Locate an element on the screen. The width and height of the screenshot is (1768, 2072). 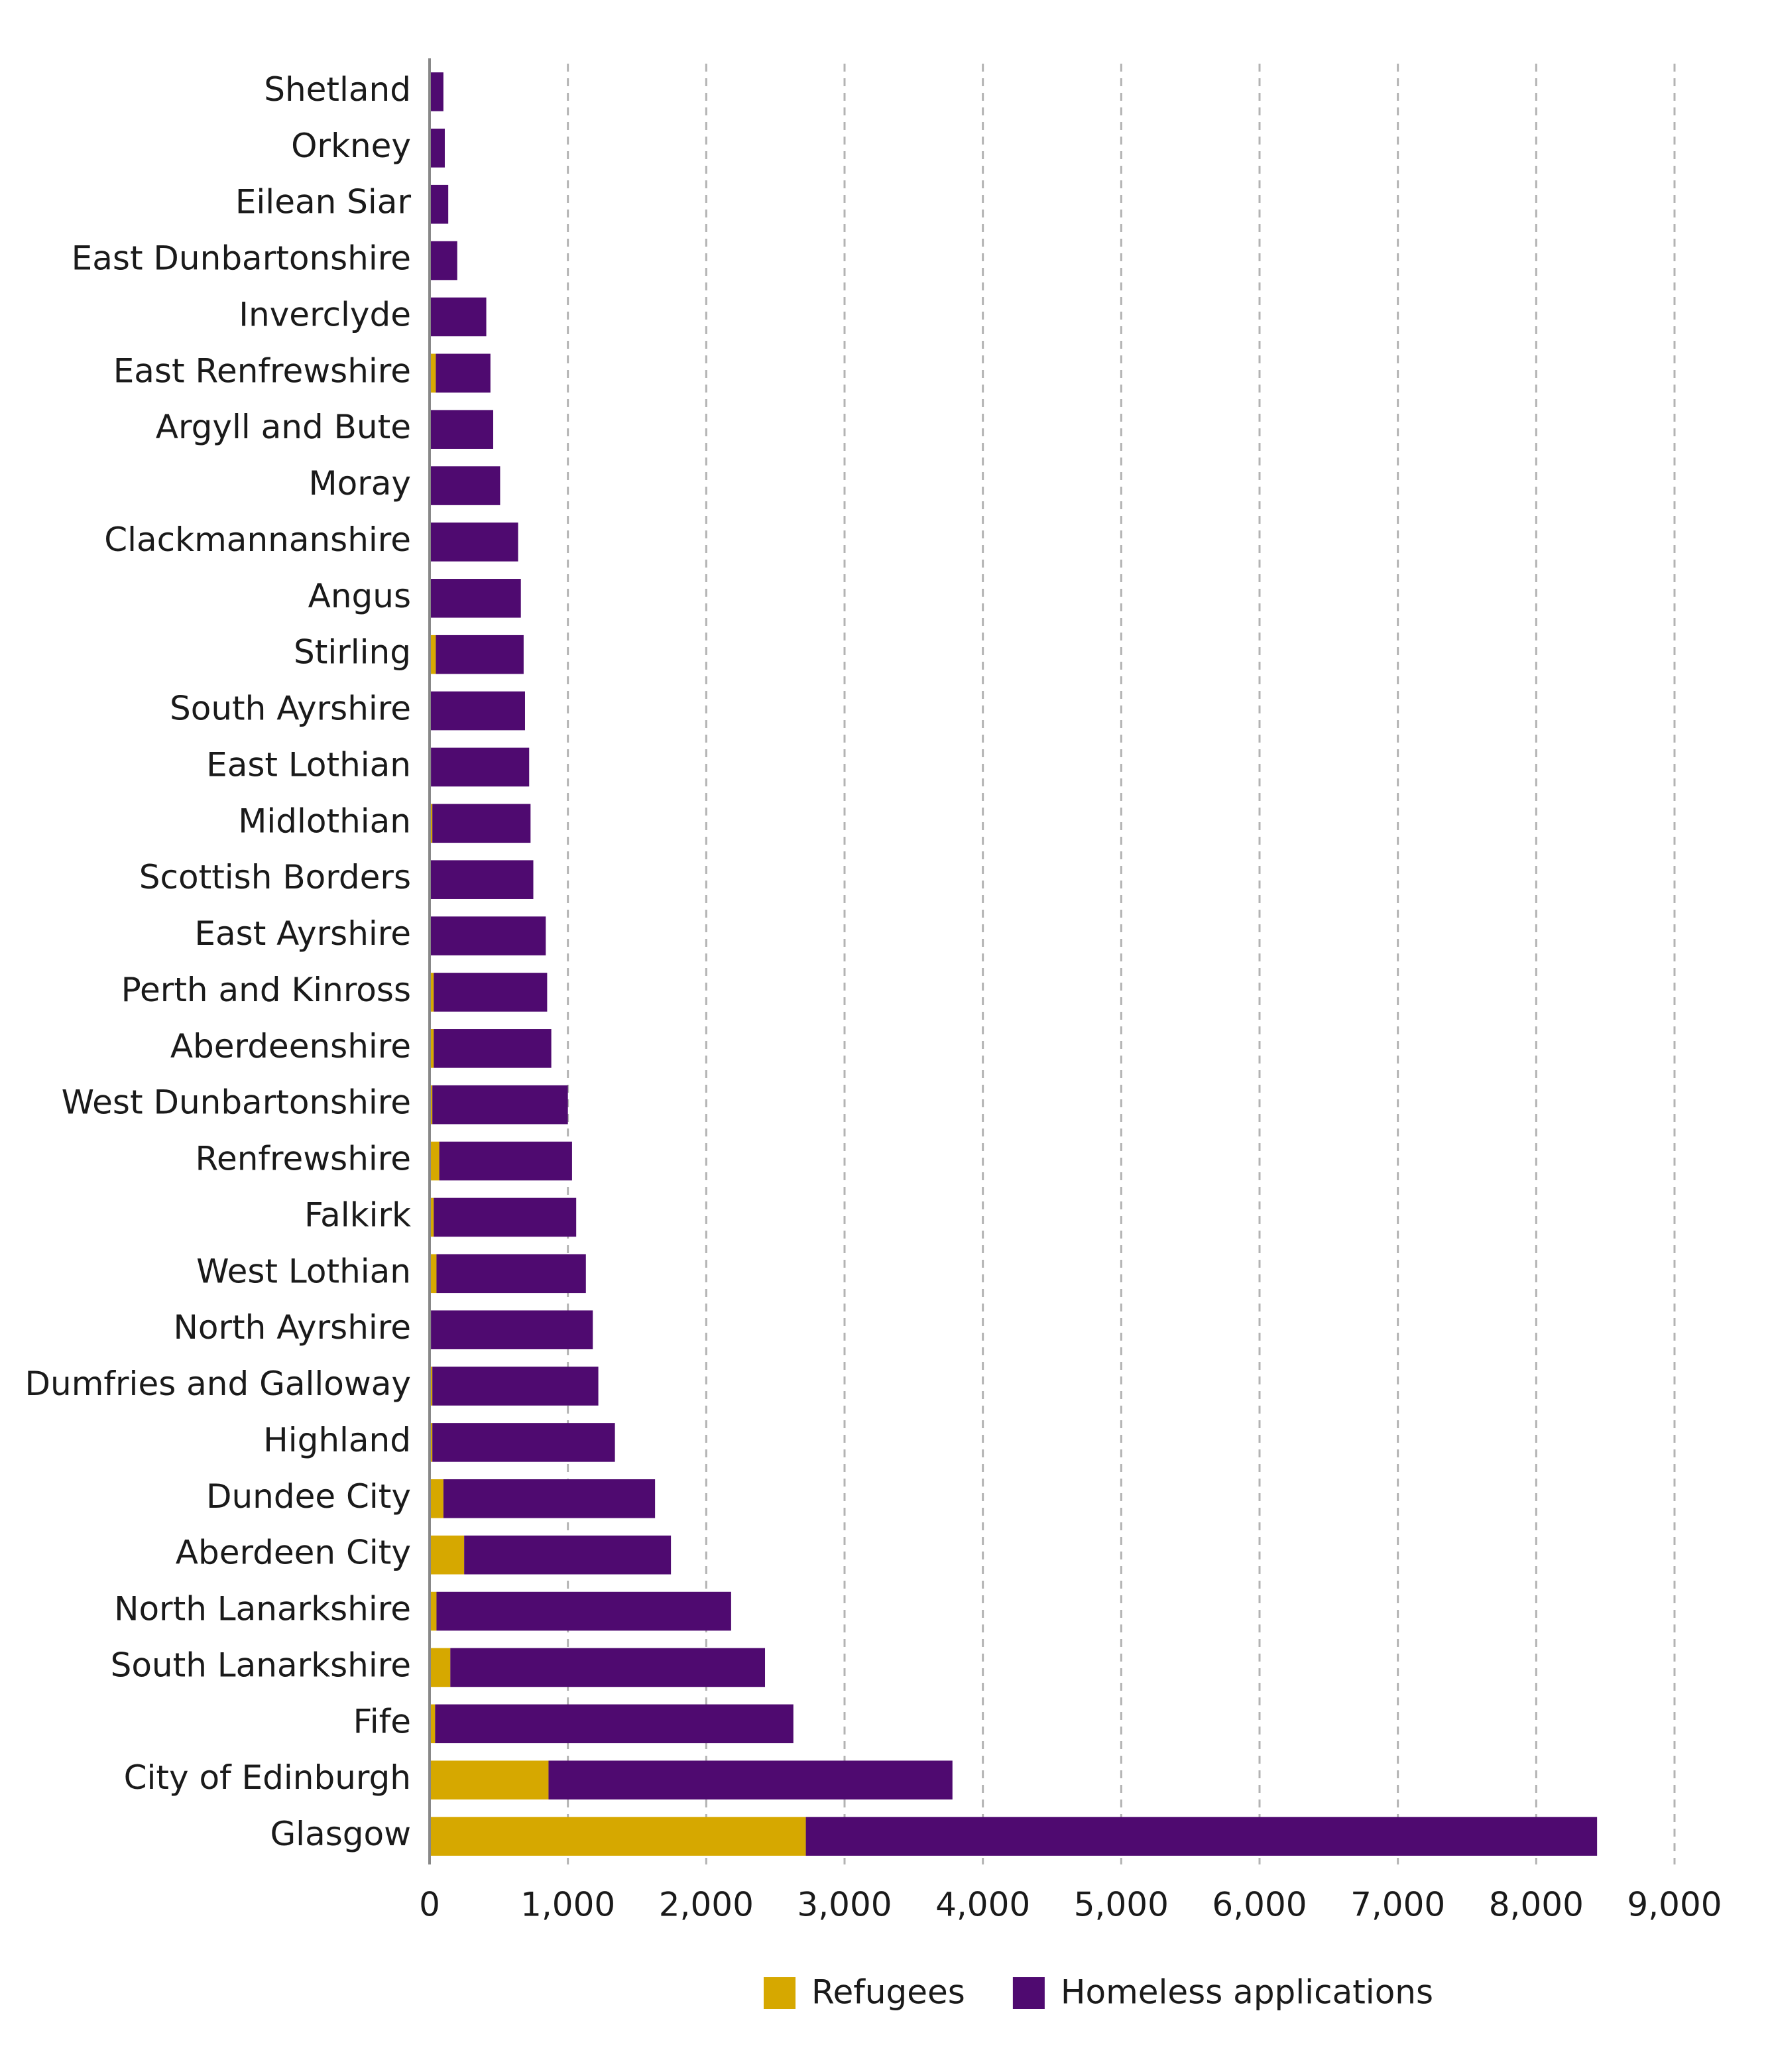
y-tick-label: Highland is located at coordinates (337, 1440).